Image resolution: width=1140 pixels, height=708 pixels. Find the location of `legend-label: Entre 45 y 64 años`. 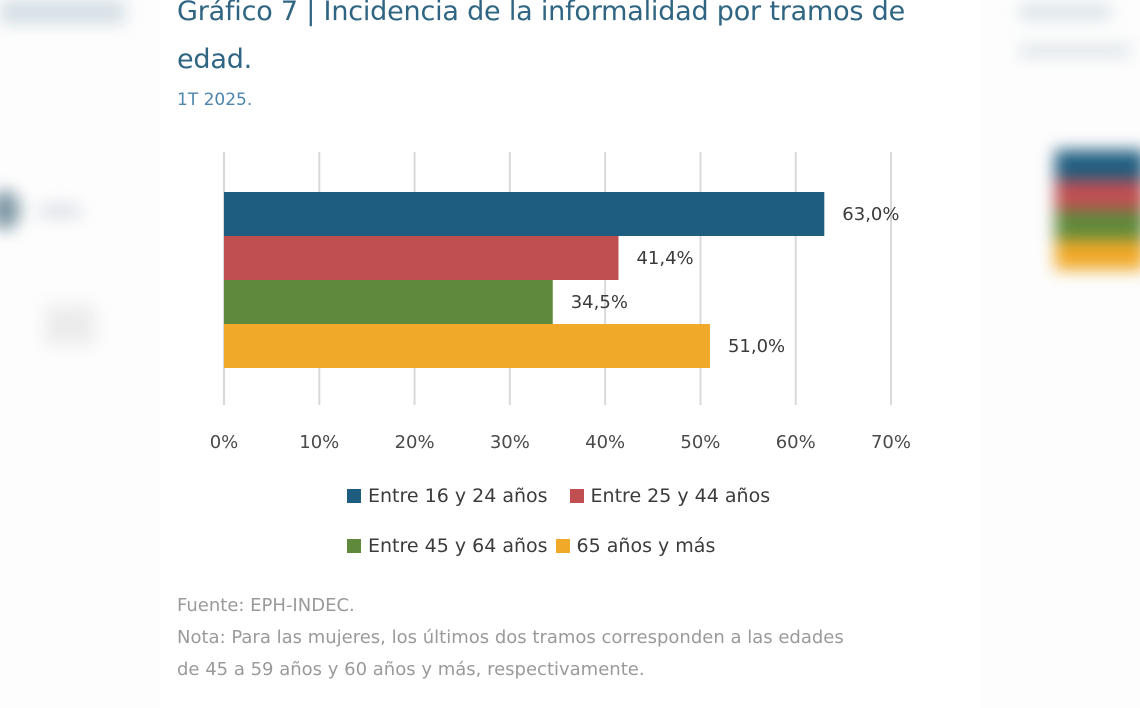

legend-label: Entre 45 y 64 años is located at coordinates (458, 546).